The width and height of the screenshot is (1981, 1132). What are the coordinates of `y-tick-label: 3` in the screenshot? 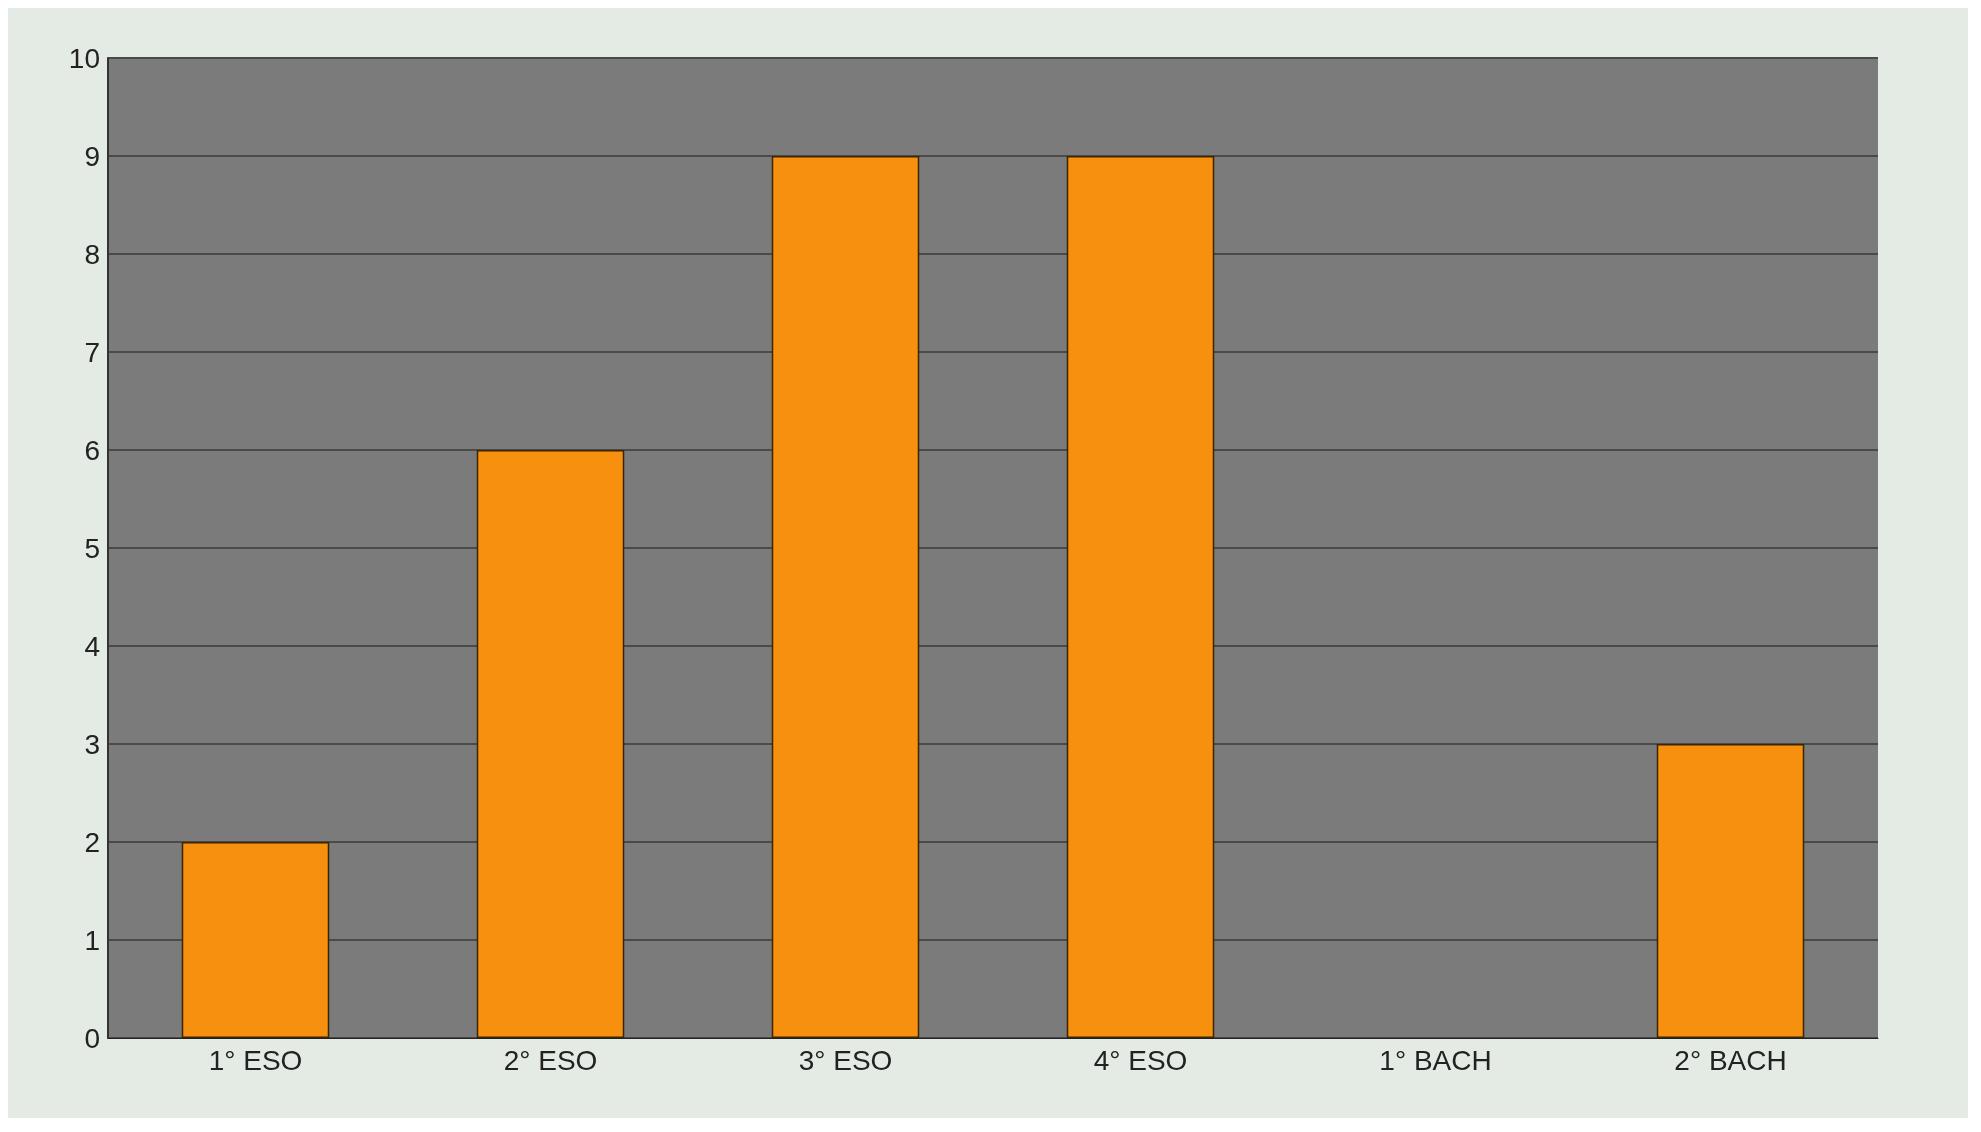 It's located at (92, 744).